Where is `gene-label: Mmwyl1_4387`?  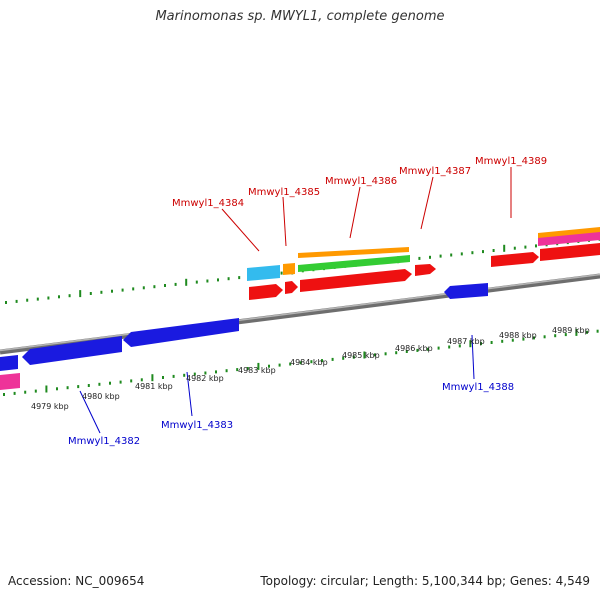
gene-label: Mmwyl1_4387 is located at coordinates (435, 171).